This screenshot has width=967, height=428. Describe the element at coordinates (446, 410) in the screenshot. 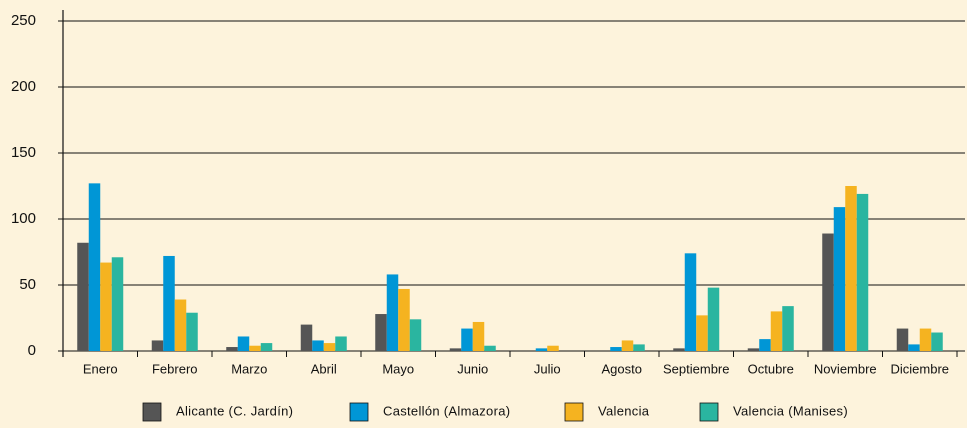

I see `legend-label: Castellón (Almazora)` at that location.